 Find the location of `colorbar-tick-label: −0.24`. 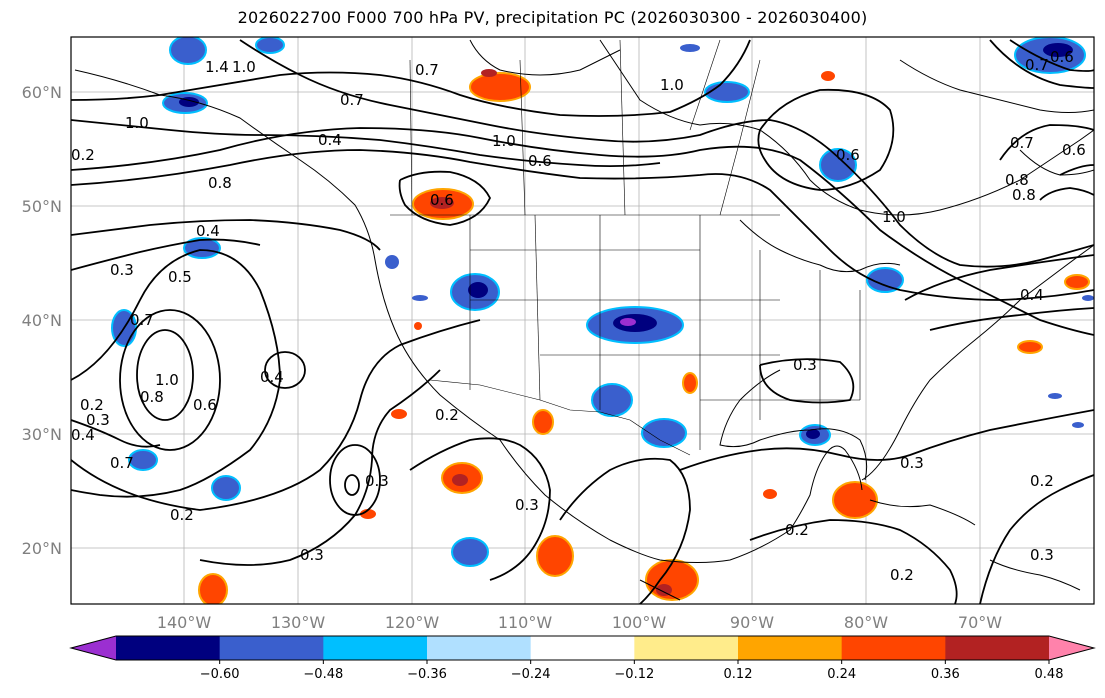

colorbar-tick-label: −0.24 is located at coordinates (531, 674).